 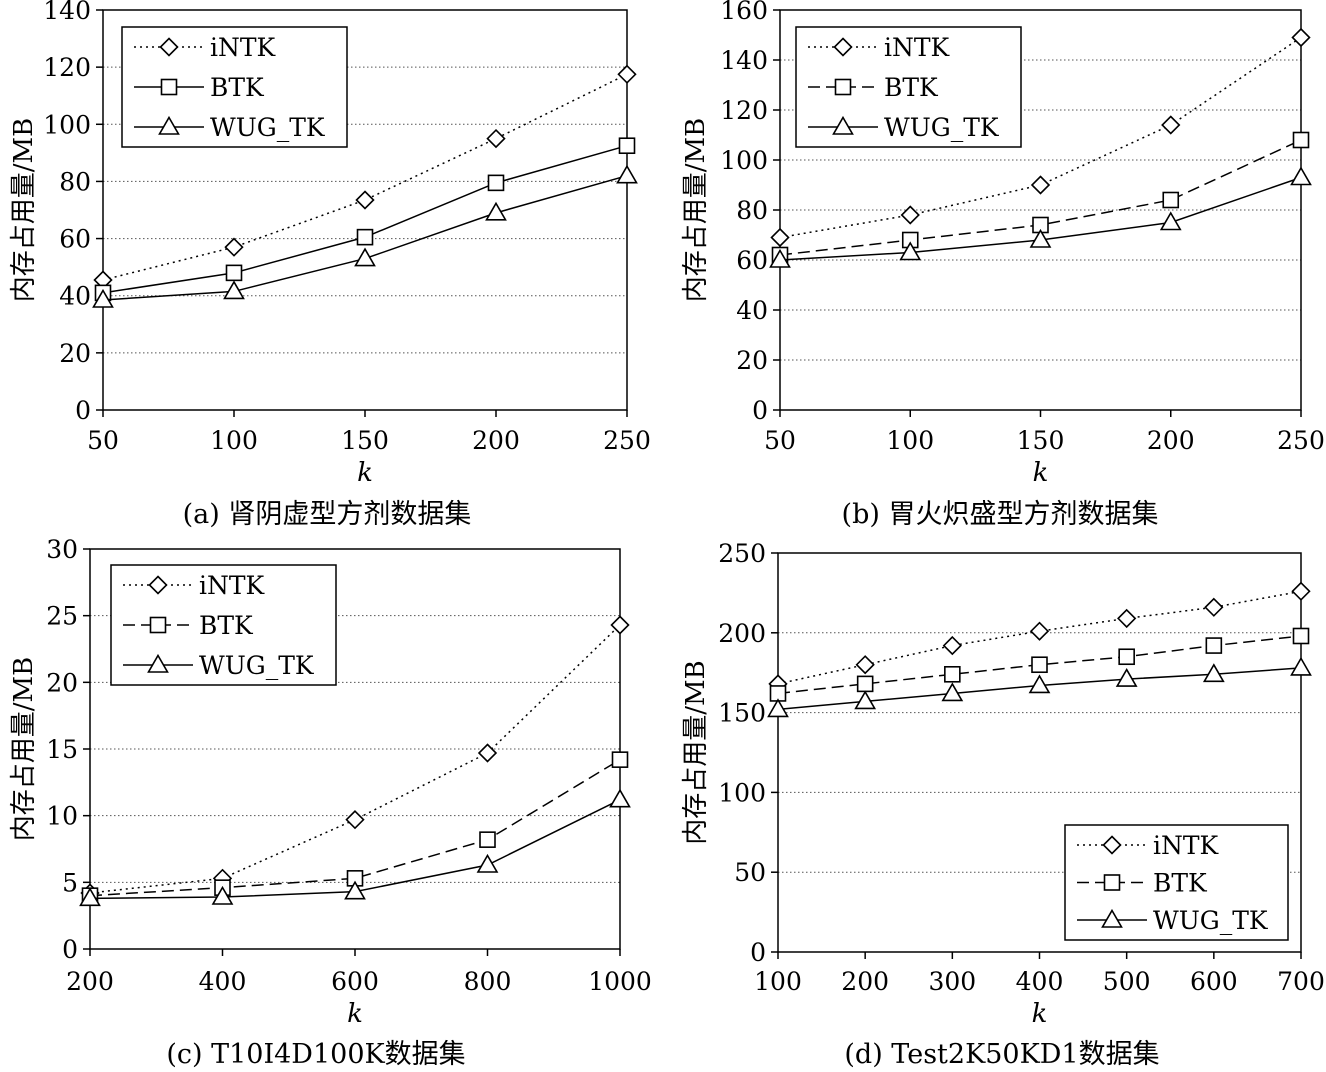 What do you see at coordinates (67, 124) in the screenshot?
I see `y-tick-label: 100` at bounding box center [67, 124].